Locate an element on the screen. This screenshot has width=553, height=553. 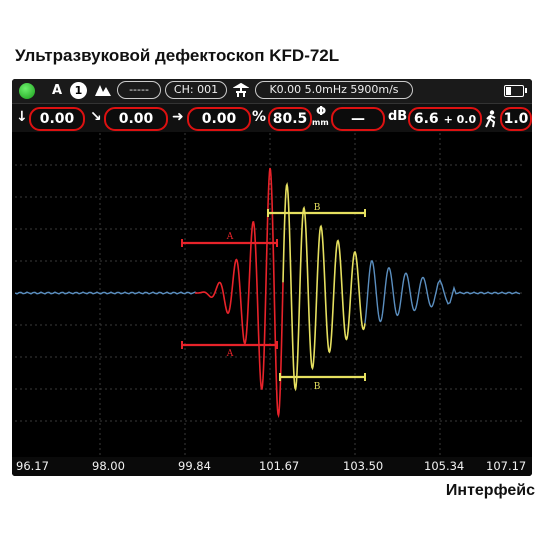
status-bar: A 1 ----- CH: 001 K0.00 5.0mHz 5900m/s is located at coordinates (272, 91).